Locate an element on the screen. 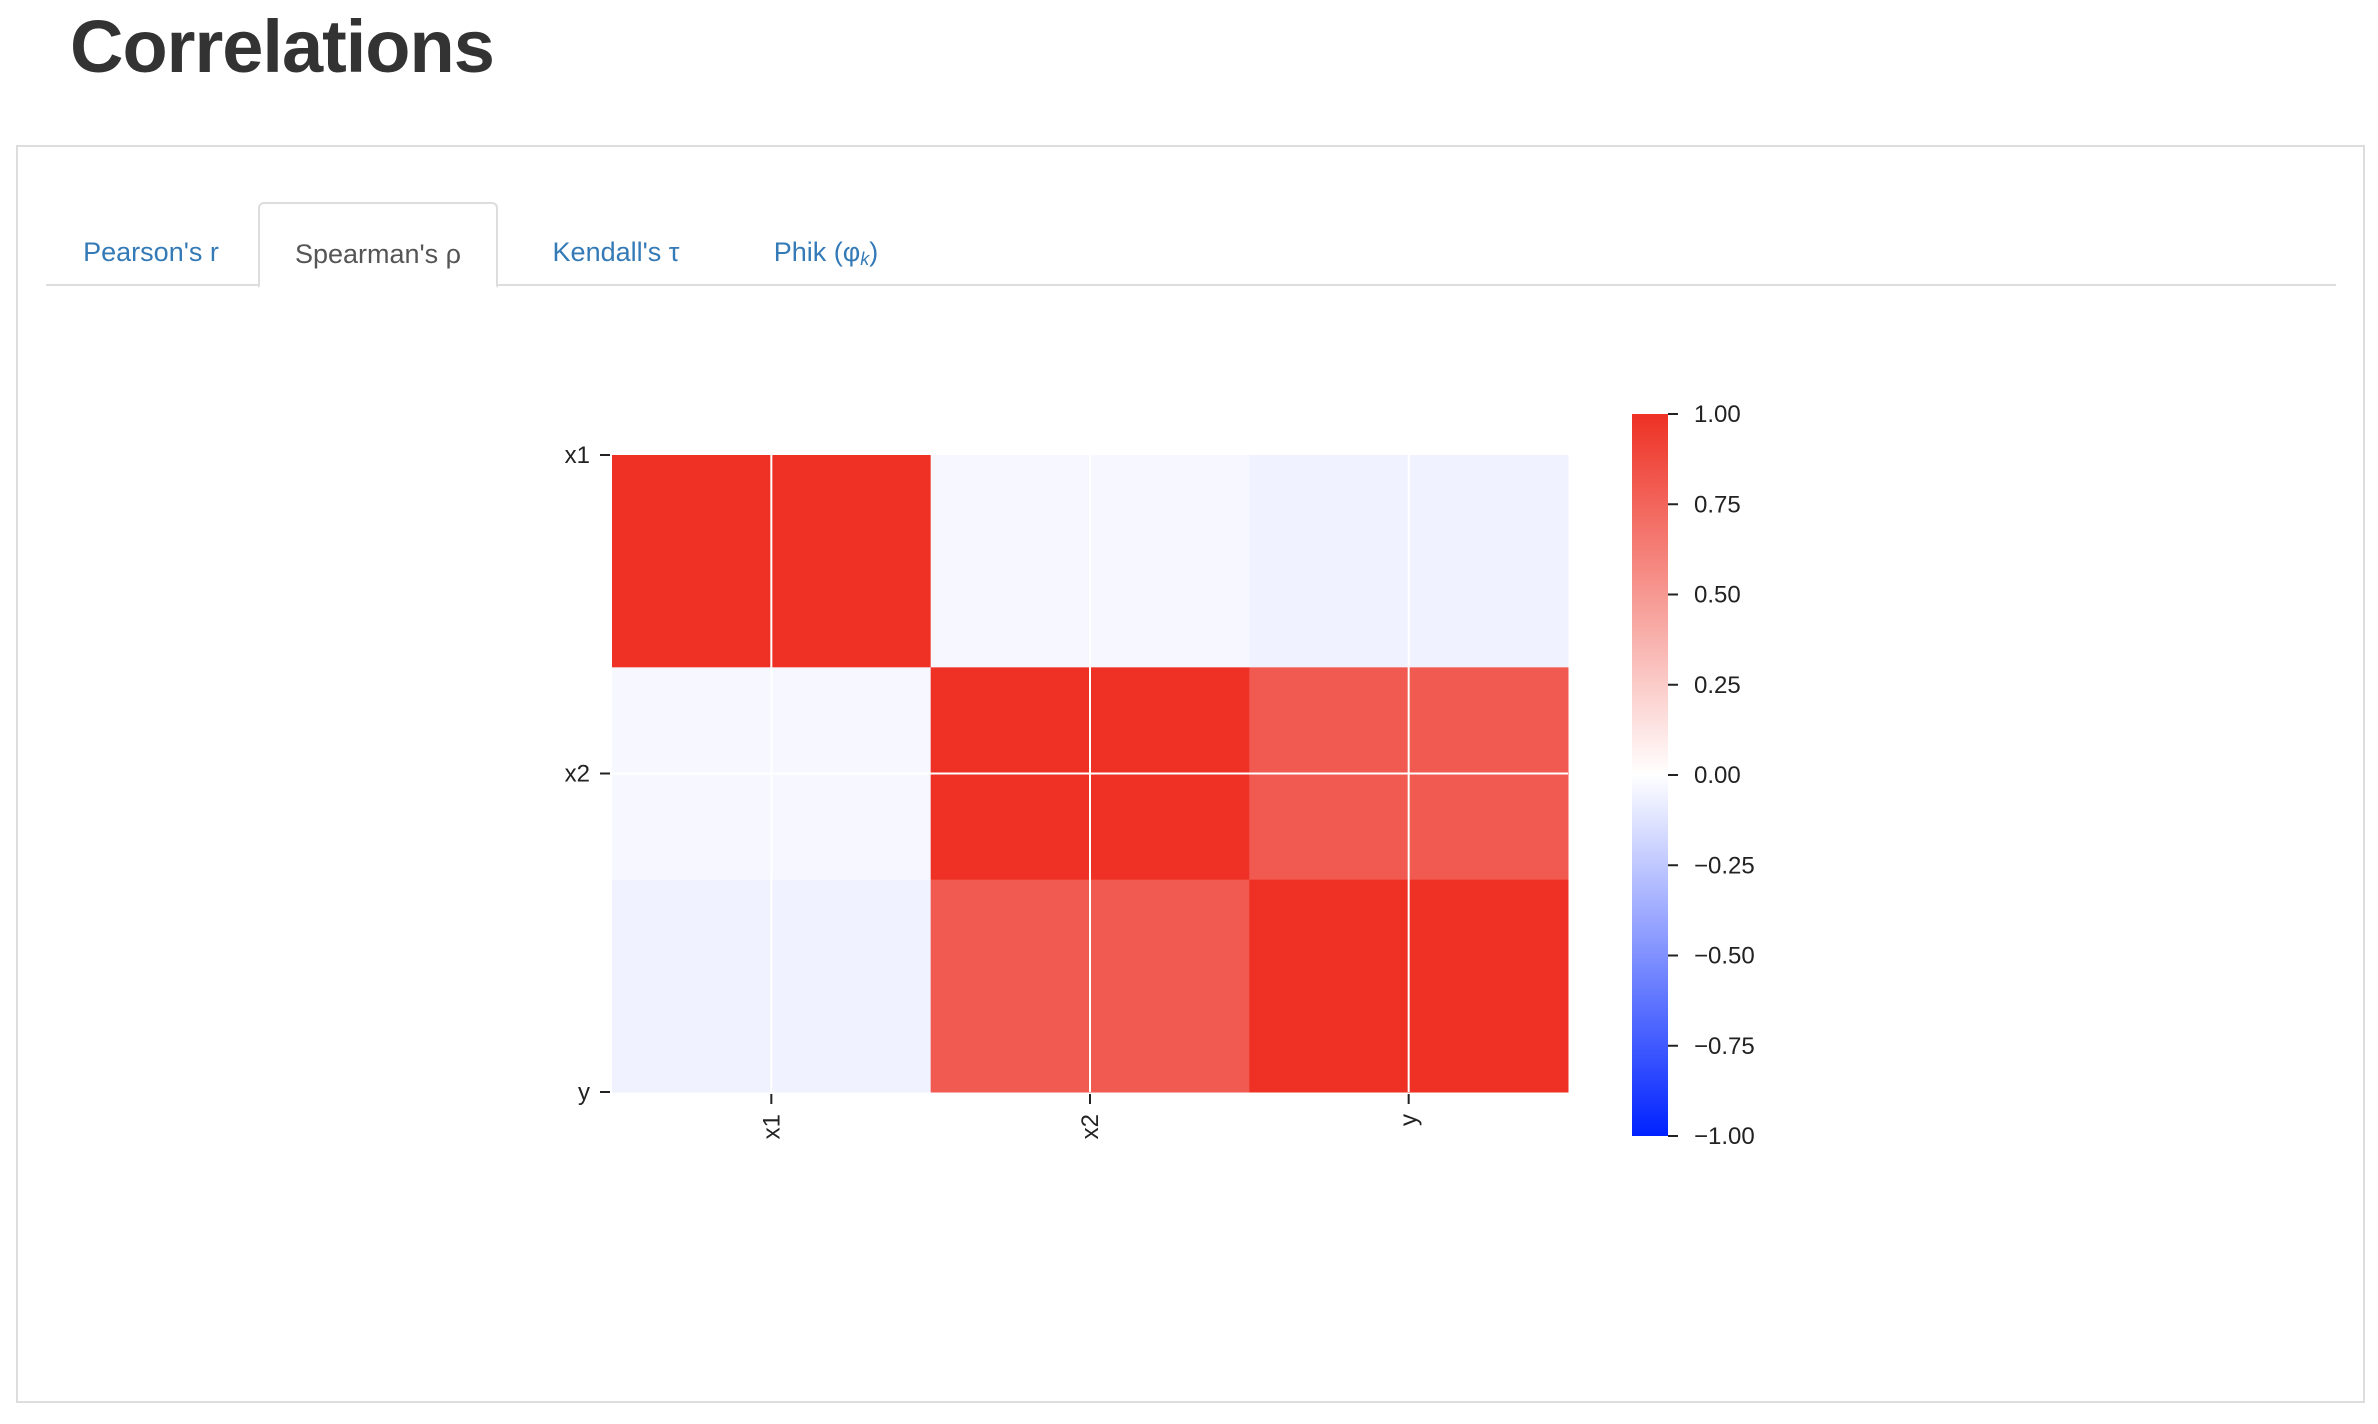  heatmap-y-axis: x1 x2 y is located at coordinates (587, 774).